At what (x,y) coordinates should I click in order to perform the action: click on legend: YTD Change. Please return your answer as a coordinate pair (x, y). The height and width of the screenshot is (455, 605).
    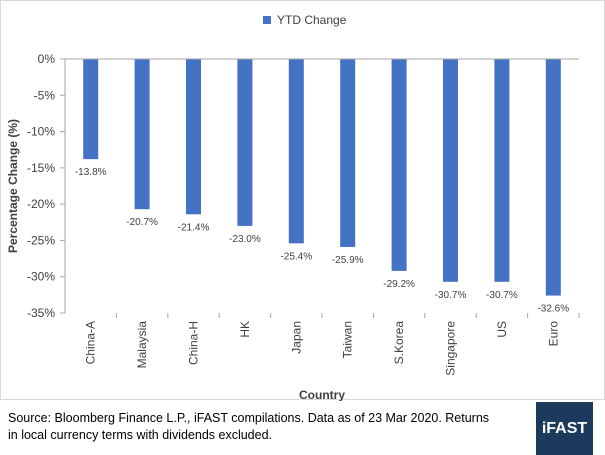
    Looking at the image, I should click on (305, 20).